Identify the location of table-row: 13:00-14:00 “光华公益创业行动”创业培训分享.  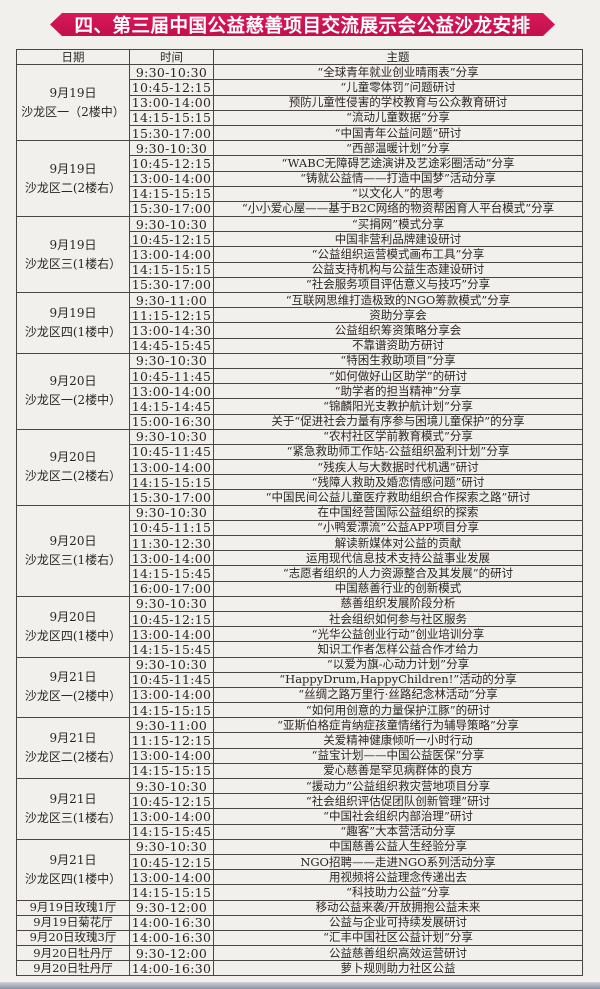
(300, 634).